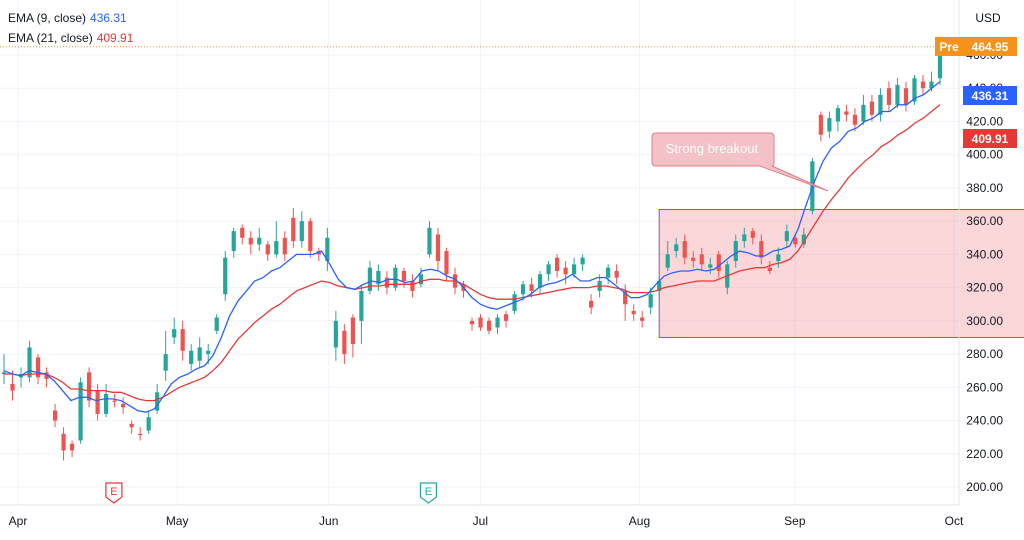  I want to click on time-axis: Apr May Jun Jul Aug Sep Oct, so click(482, 516).